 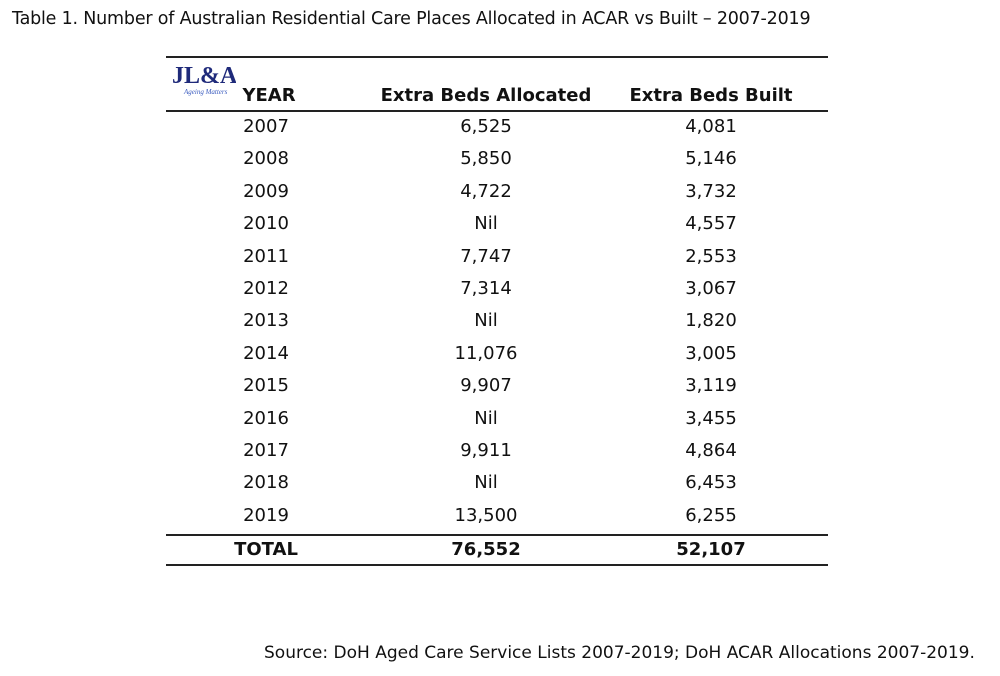 What do you see at coordinates (486, 288) in the screenshot?
I see `cell-allocated: 7,314` at bounding box center [486, 288].